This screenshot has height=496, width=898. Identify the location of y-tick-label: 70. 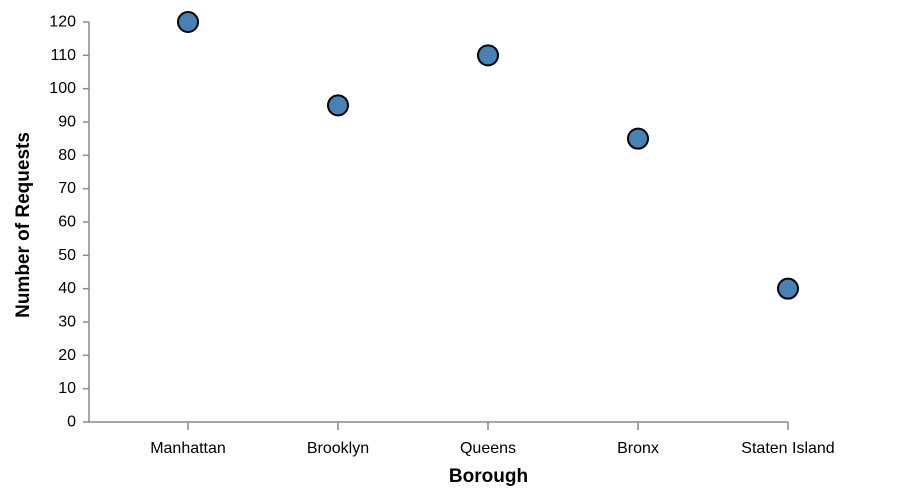
(67, 188).